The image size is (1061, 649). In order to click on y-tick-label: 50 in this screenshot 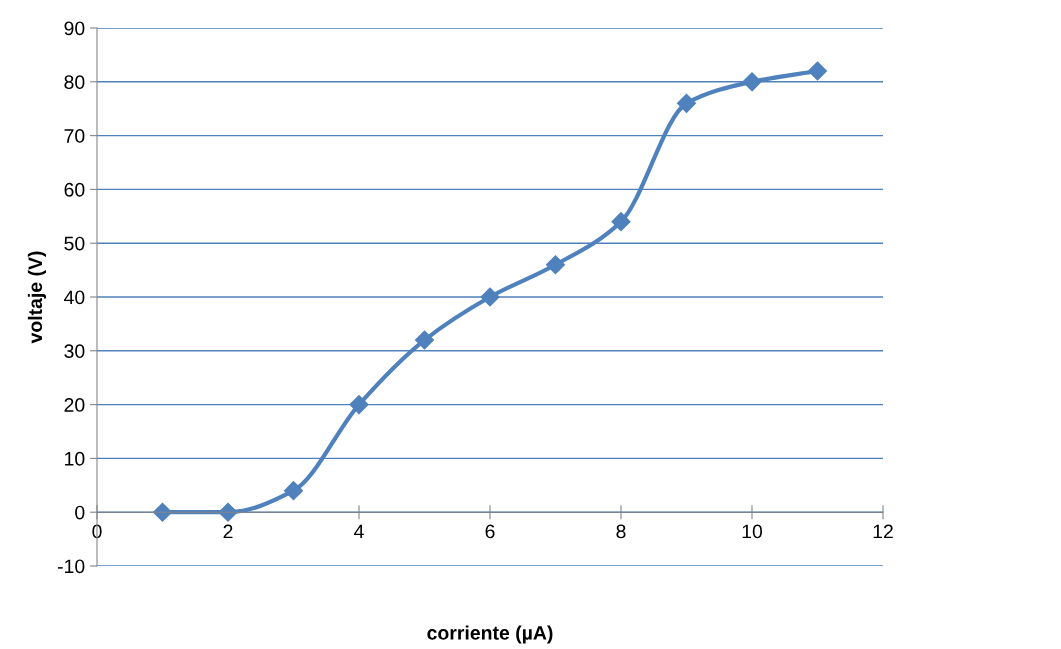, I will do `click(74, 243)`.